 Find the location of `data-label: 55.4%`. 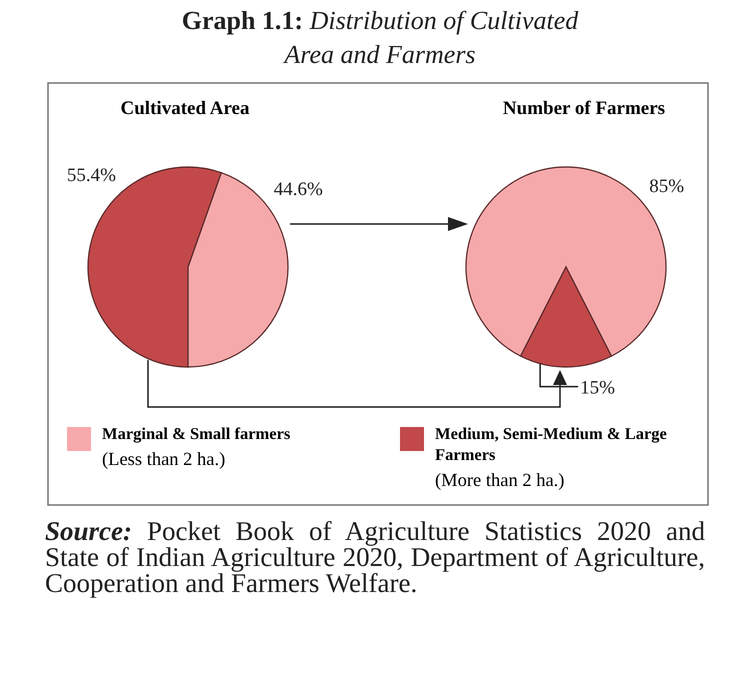

data-label: 55.4% is located at coordinates (91, 175).